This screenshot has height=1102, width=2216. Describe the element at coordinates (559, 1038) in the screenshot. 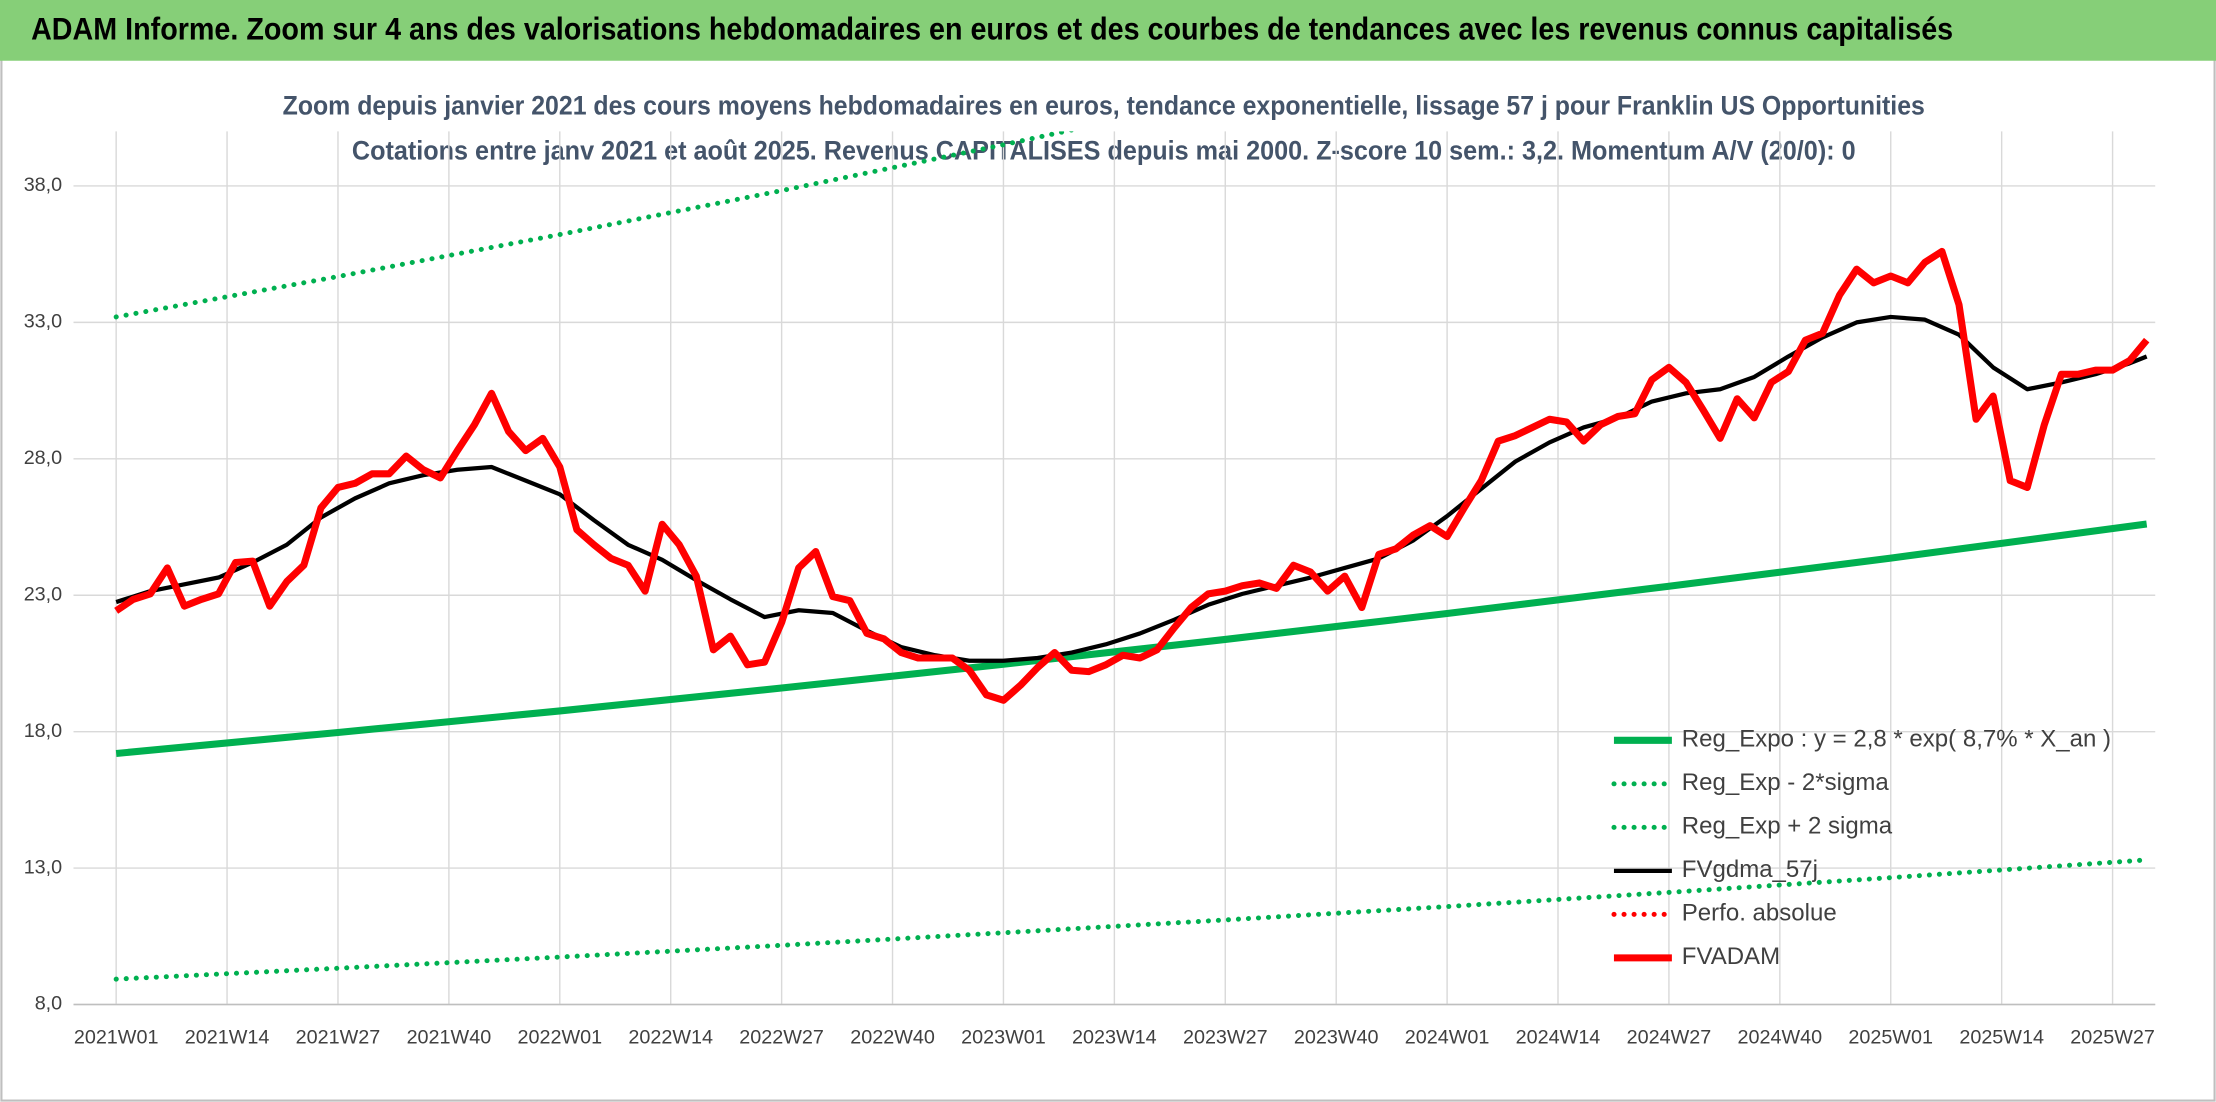

I see `x-tick-label: 2022W01` at that location.